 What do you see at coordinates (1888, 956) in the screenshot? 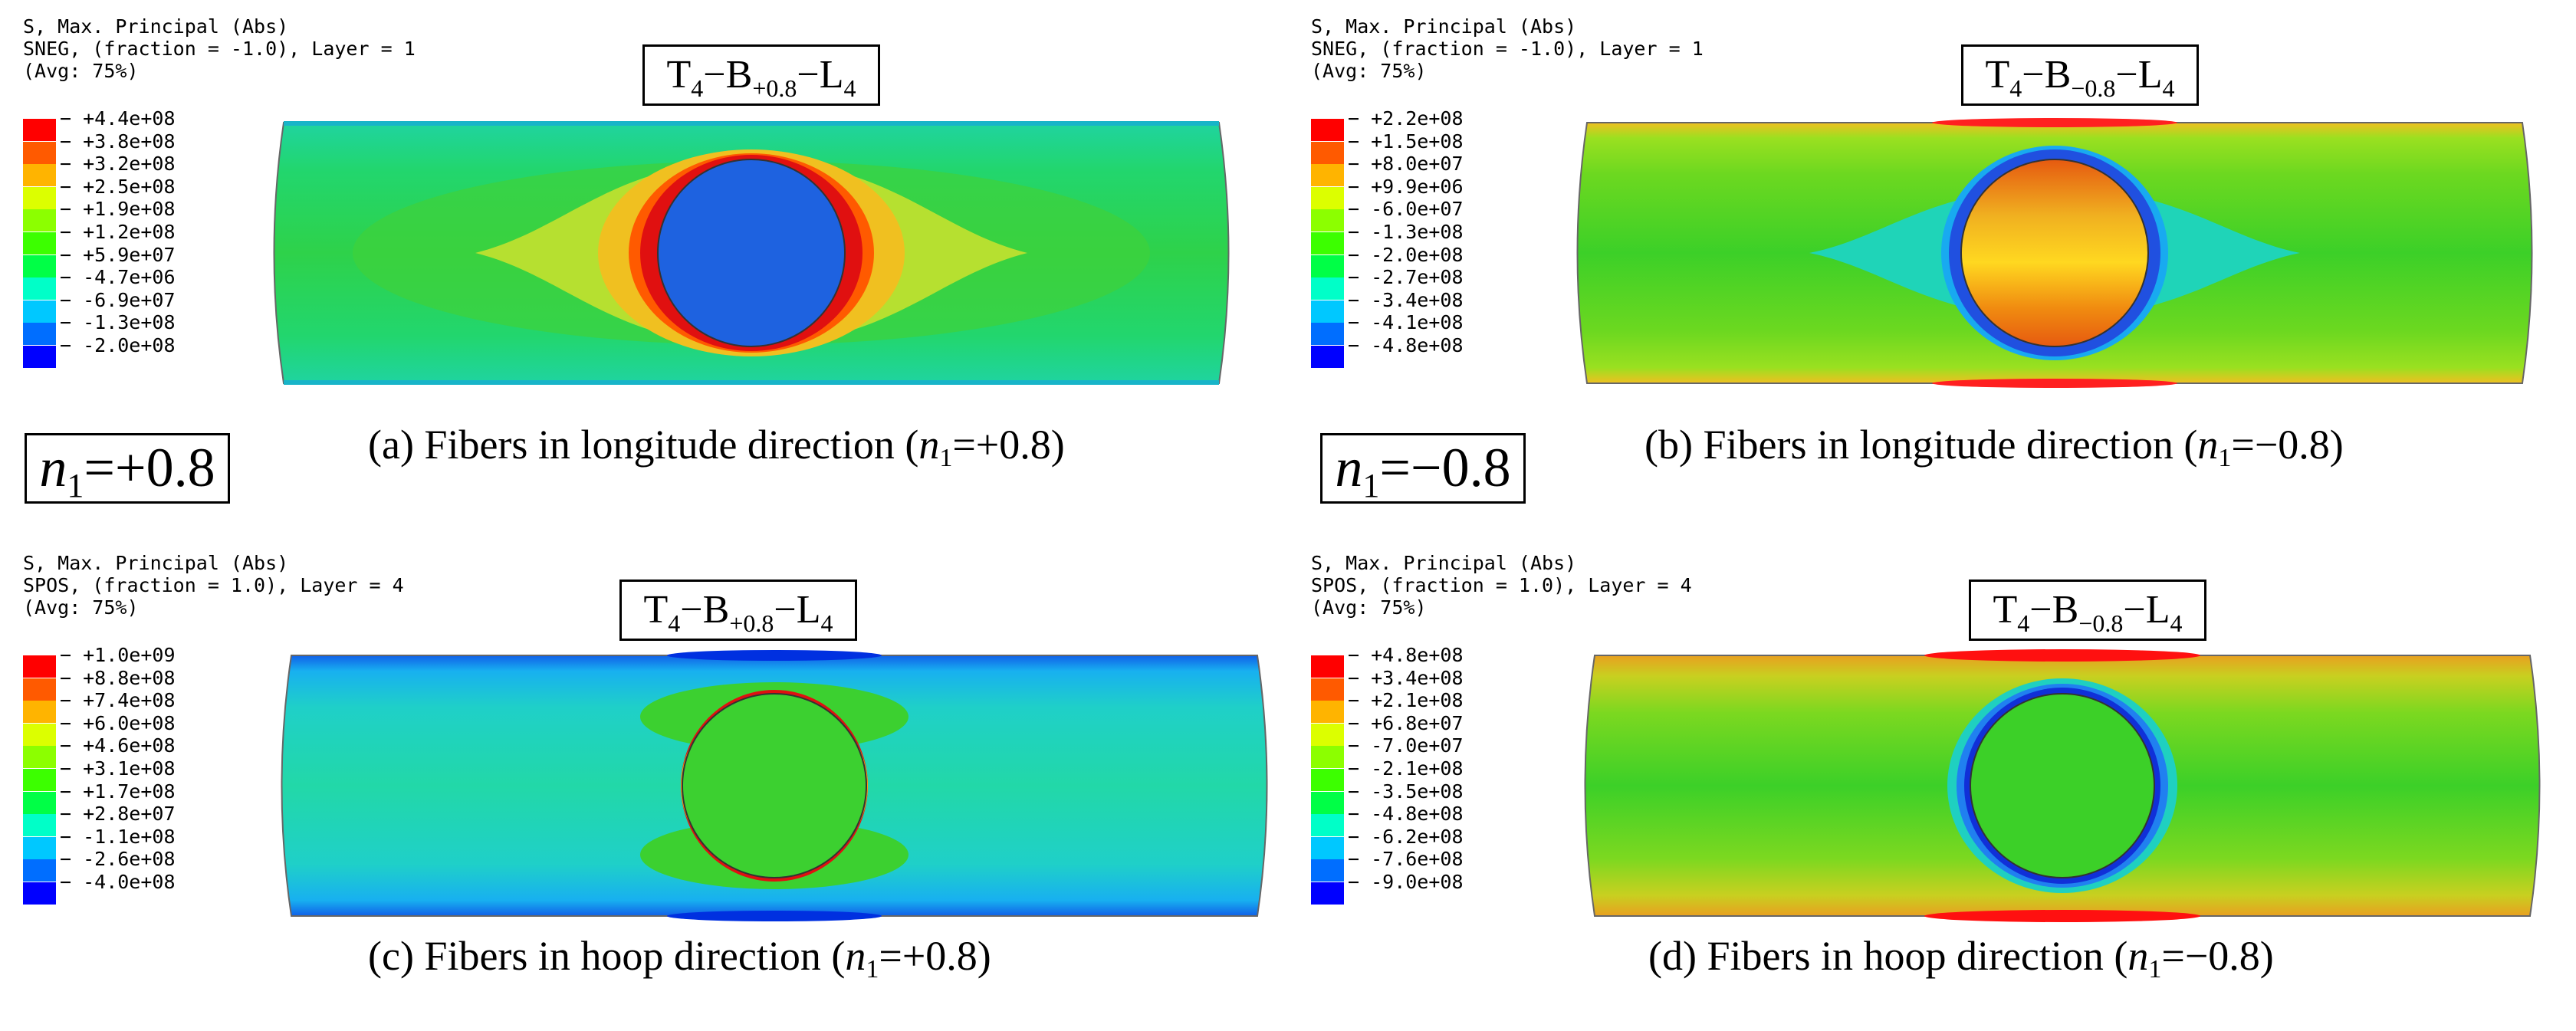
I see `caption-text: (d) Fibers in hoop direction (` at bounding box center [1888, 956].